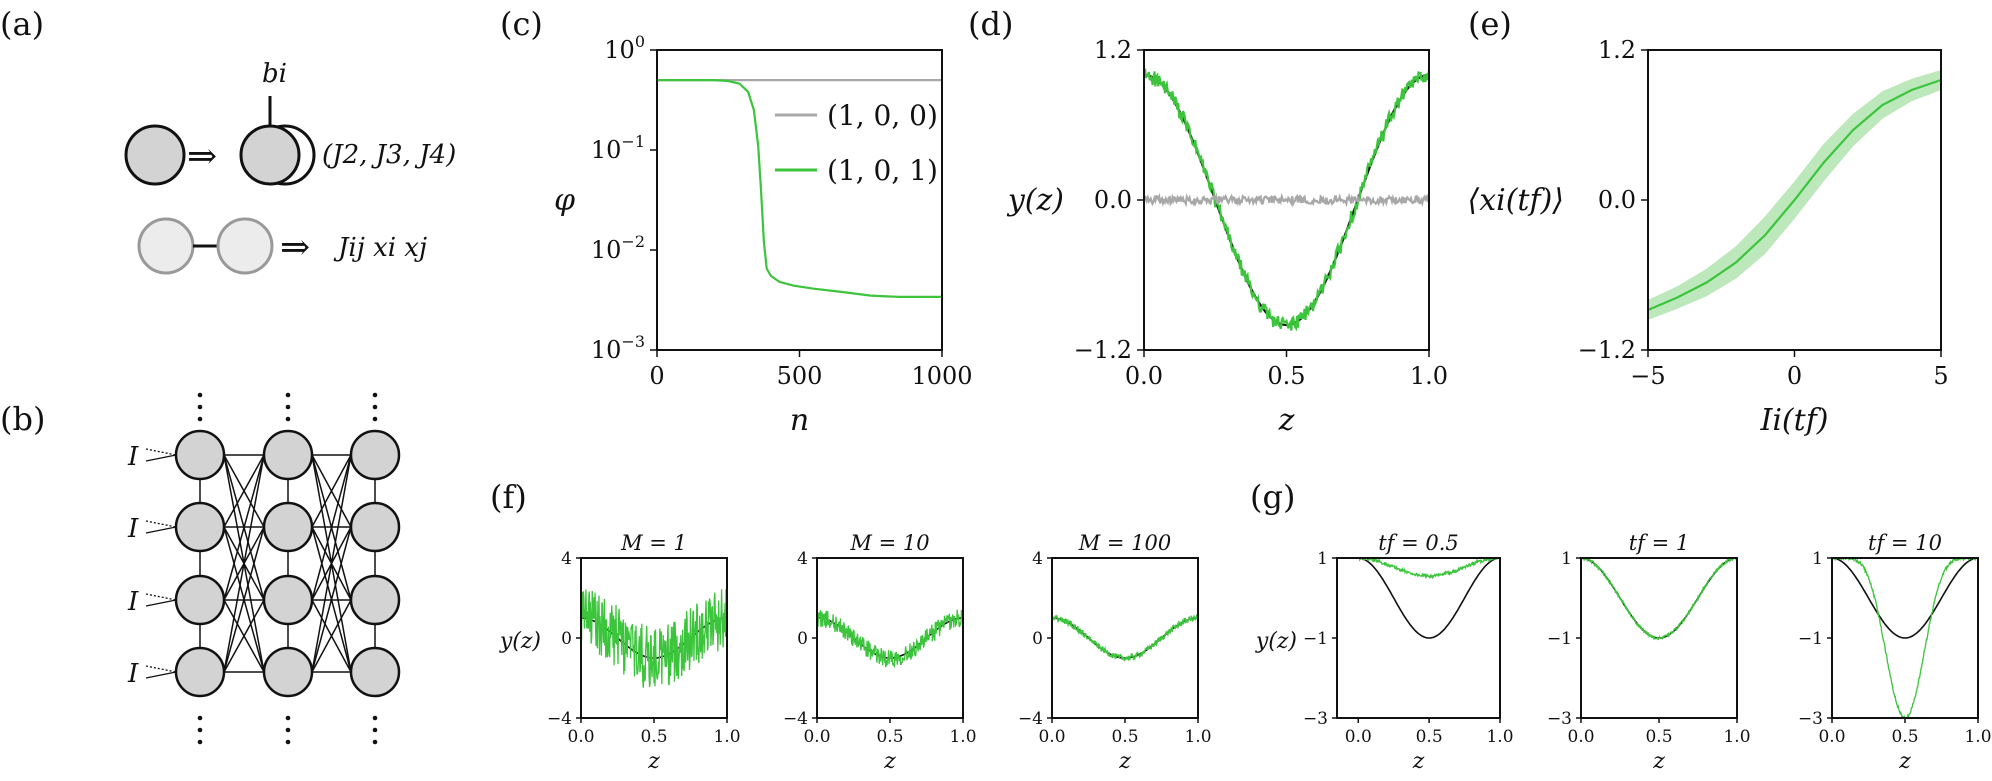 The image size is (1992, 781). What do you see at coordinates (155, 155) in the screenshot?
I see `node-single` at bounding box center [155, 155].